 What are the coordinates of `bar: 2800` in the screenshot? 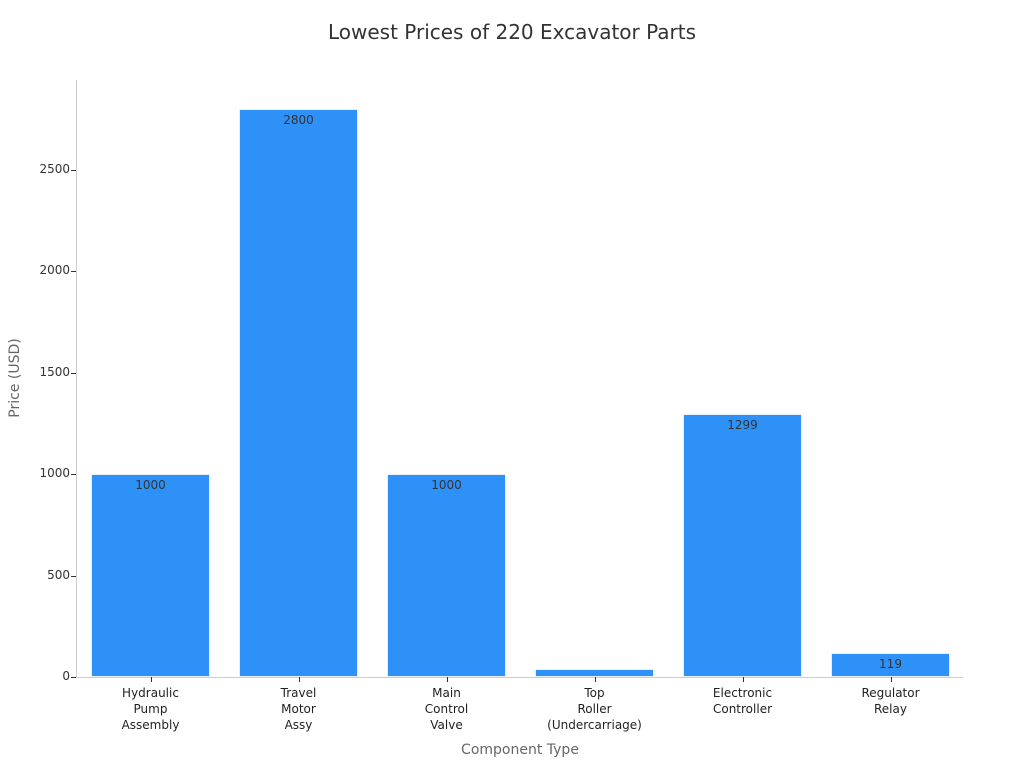 It's located at (298, 393).